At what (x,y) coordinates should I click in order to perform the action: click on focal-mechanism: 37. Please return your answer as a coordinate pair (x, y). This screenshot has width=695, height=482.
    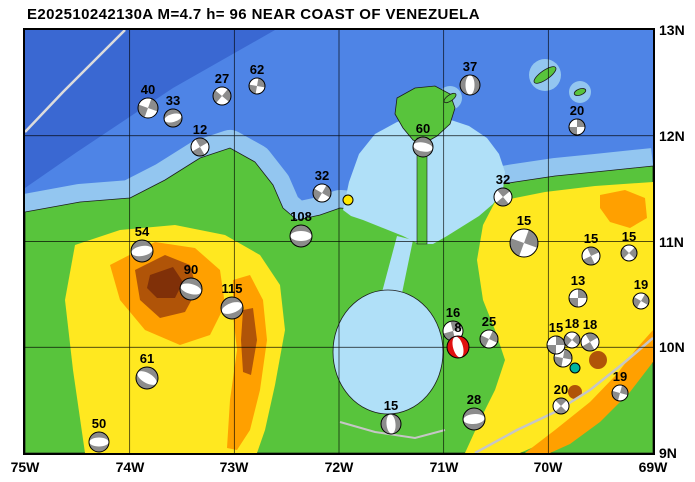
    Looking at the image, I should click on (470, 77).